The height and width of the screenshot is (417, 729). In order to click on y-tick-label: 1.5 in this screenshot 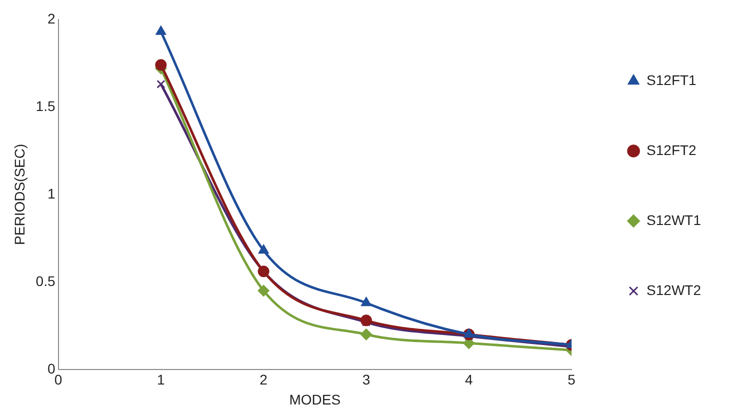, I will do `click(46, 106)`.